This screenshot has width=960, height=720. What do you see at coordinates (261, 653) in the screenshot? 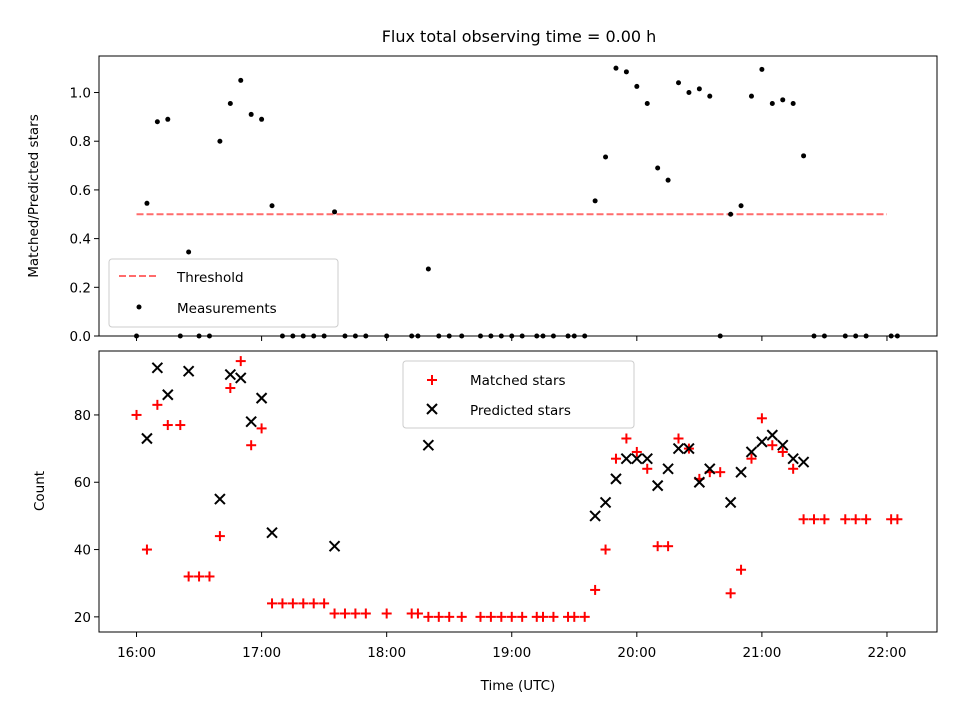
I see `bottom-x-tick-label: 17:00` at bounding box center [261, 653].